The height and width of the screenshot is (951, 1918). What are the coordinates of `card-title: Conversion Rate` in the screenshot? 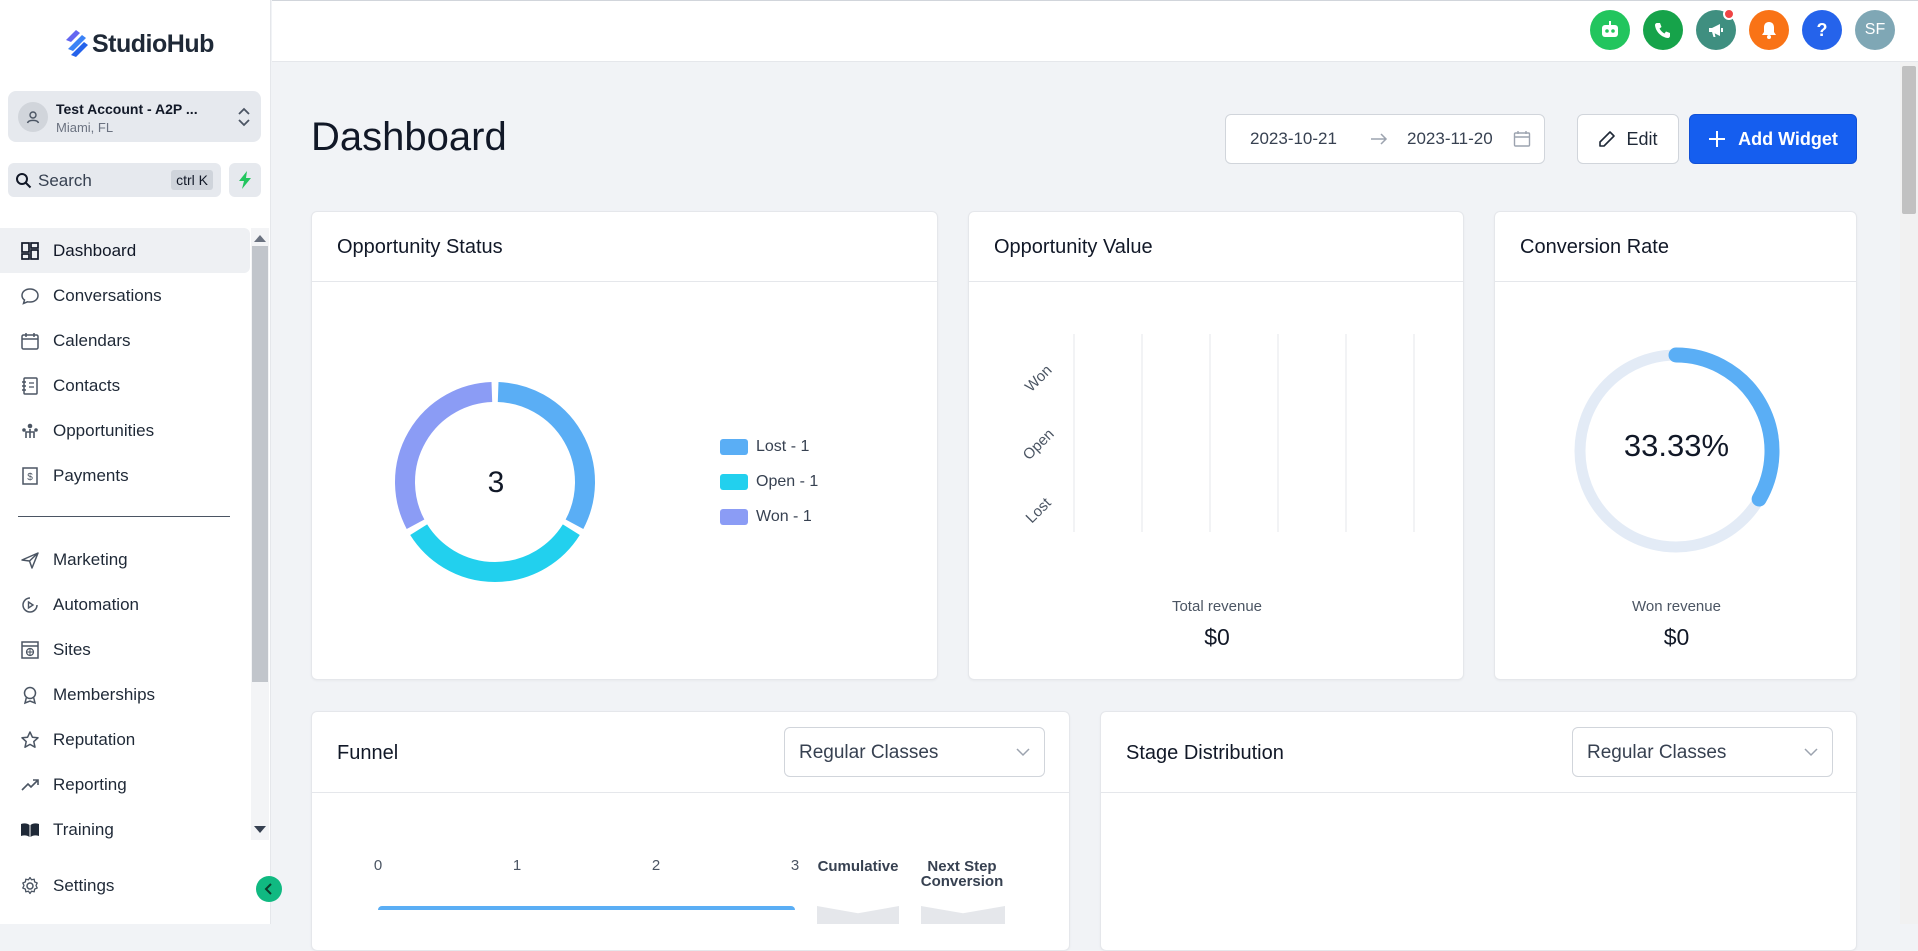 It's located at (1594, 247).